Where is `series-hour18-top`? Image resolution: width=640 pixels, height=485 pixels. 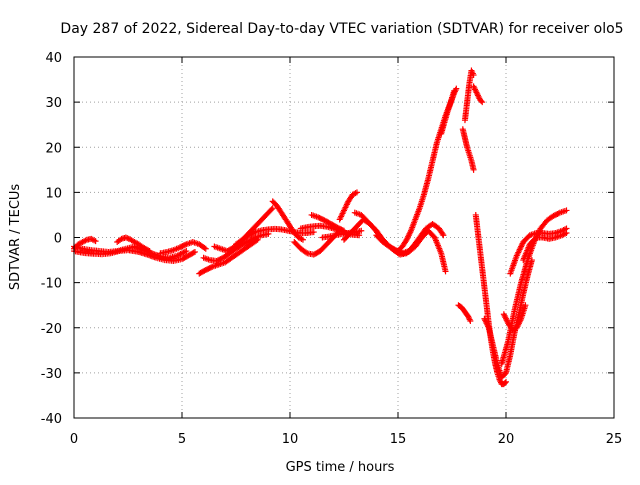
series-hour18-top is located at coordinates (469, 95).